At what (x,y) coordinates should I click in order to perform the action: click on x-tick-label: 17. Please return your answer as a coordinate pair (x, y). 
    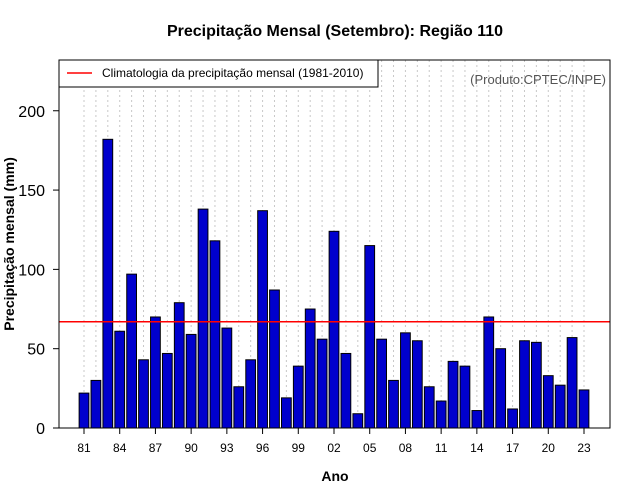
    Looking at the image, I should click on (513, 448).